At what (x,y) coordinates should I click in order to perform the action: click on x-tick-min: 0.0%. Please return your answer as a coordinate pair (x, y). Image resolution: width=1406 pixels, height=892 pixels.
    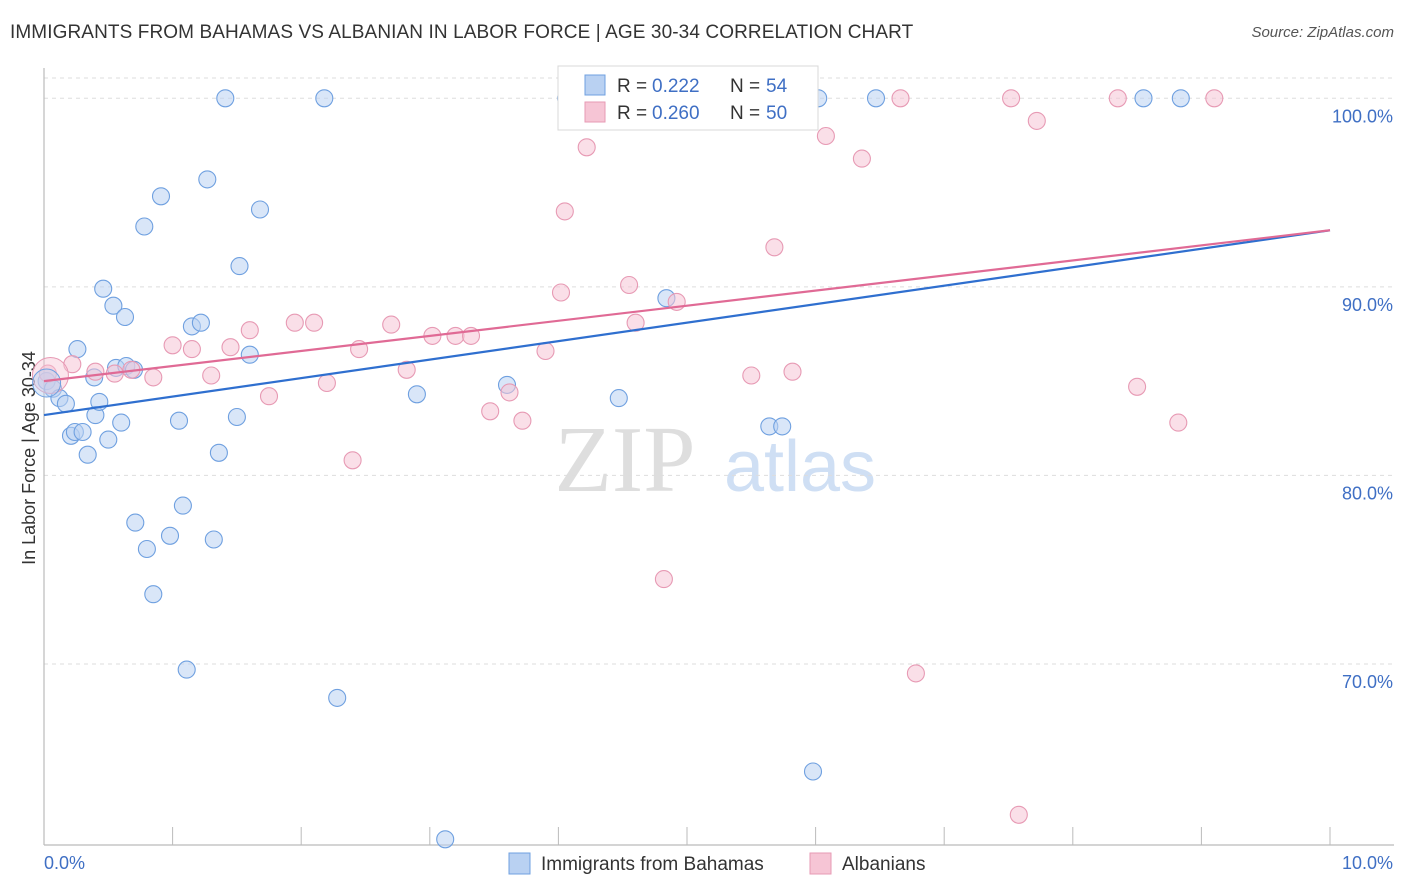
    Looking at the image, I should click on (64, 863).